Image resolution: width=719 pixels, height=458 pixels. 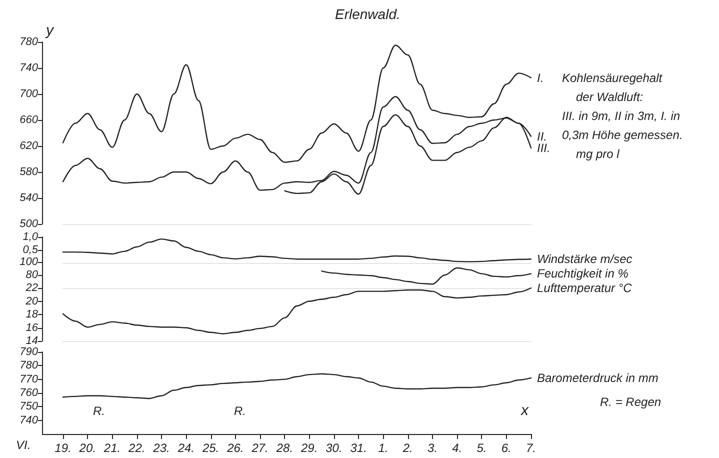 I want to click on x-tick-label: 28., so click(x=284, y=448).